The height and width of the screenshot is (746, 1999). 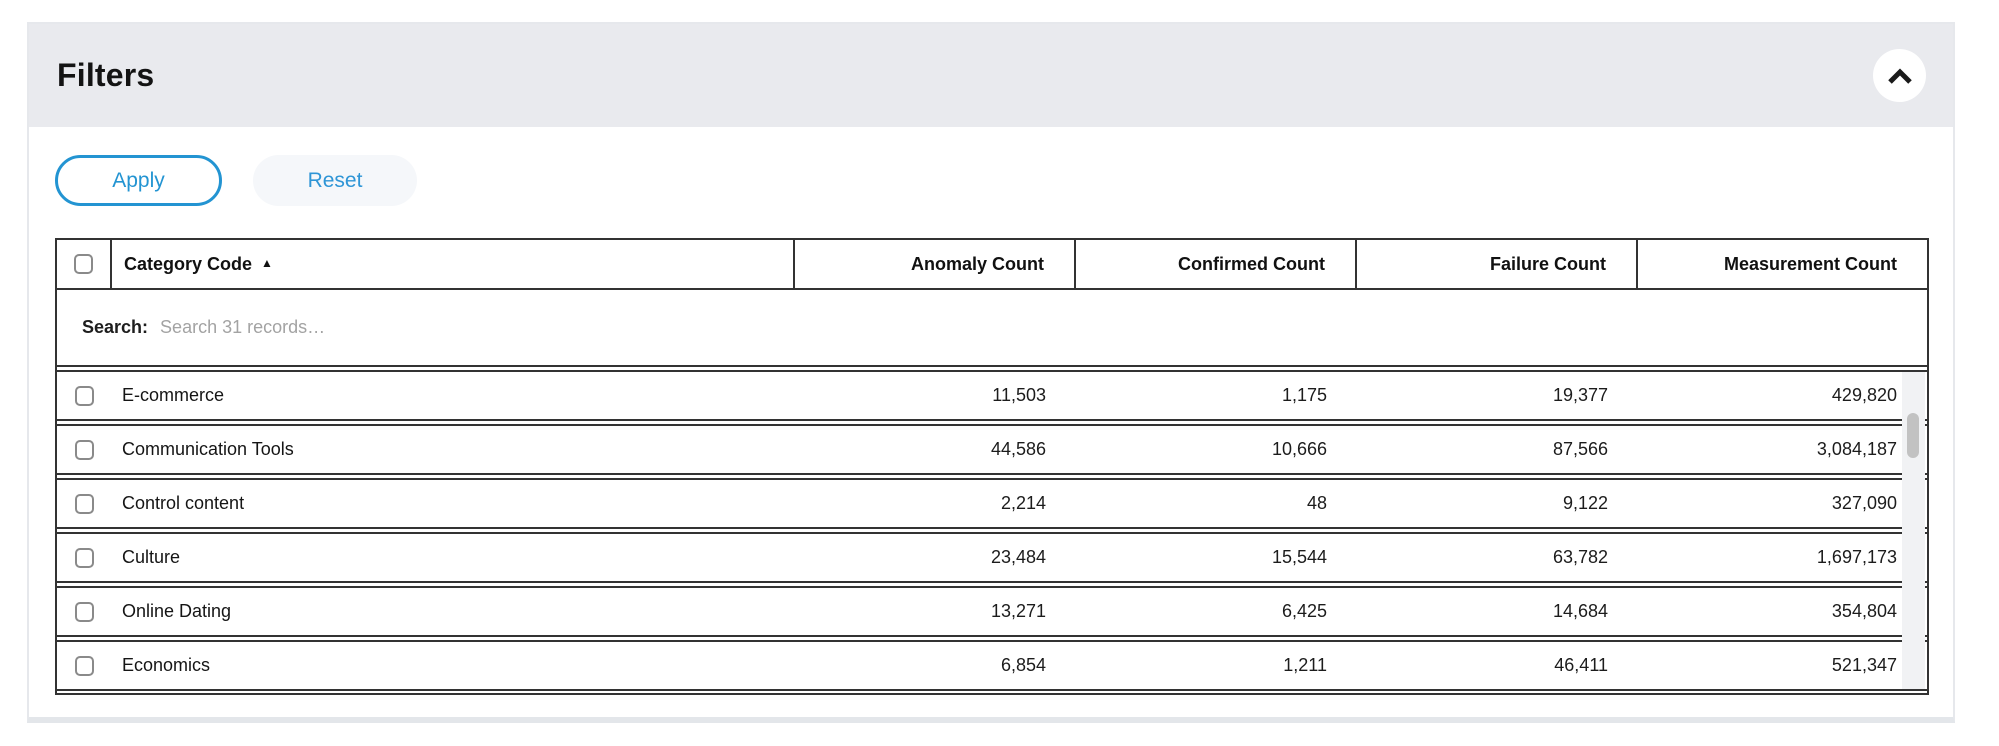 What do you see at coordinates (1580, 395) in the screenshot?
I see `failure-value: 19,377` at bounding box center [1580, 395].